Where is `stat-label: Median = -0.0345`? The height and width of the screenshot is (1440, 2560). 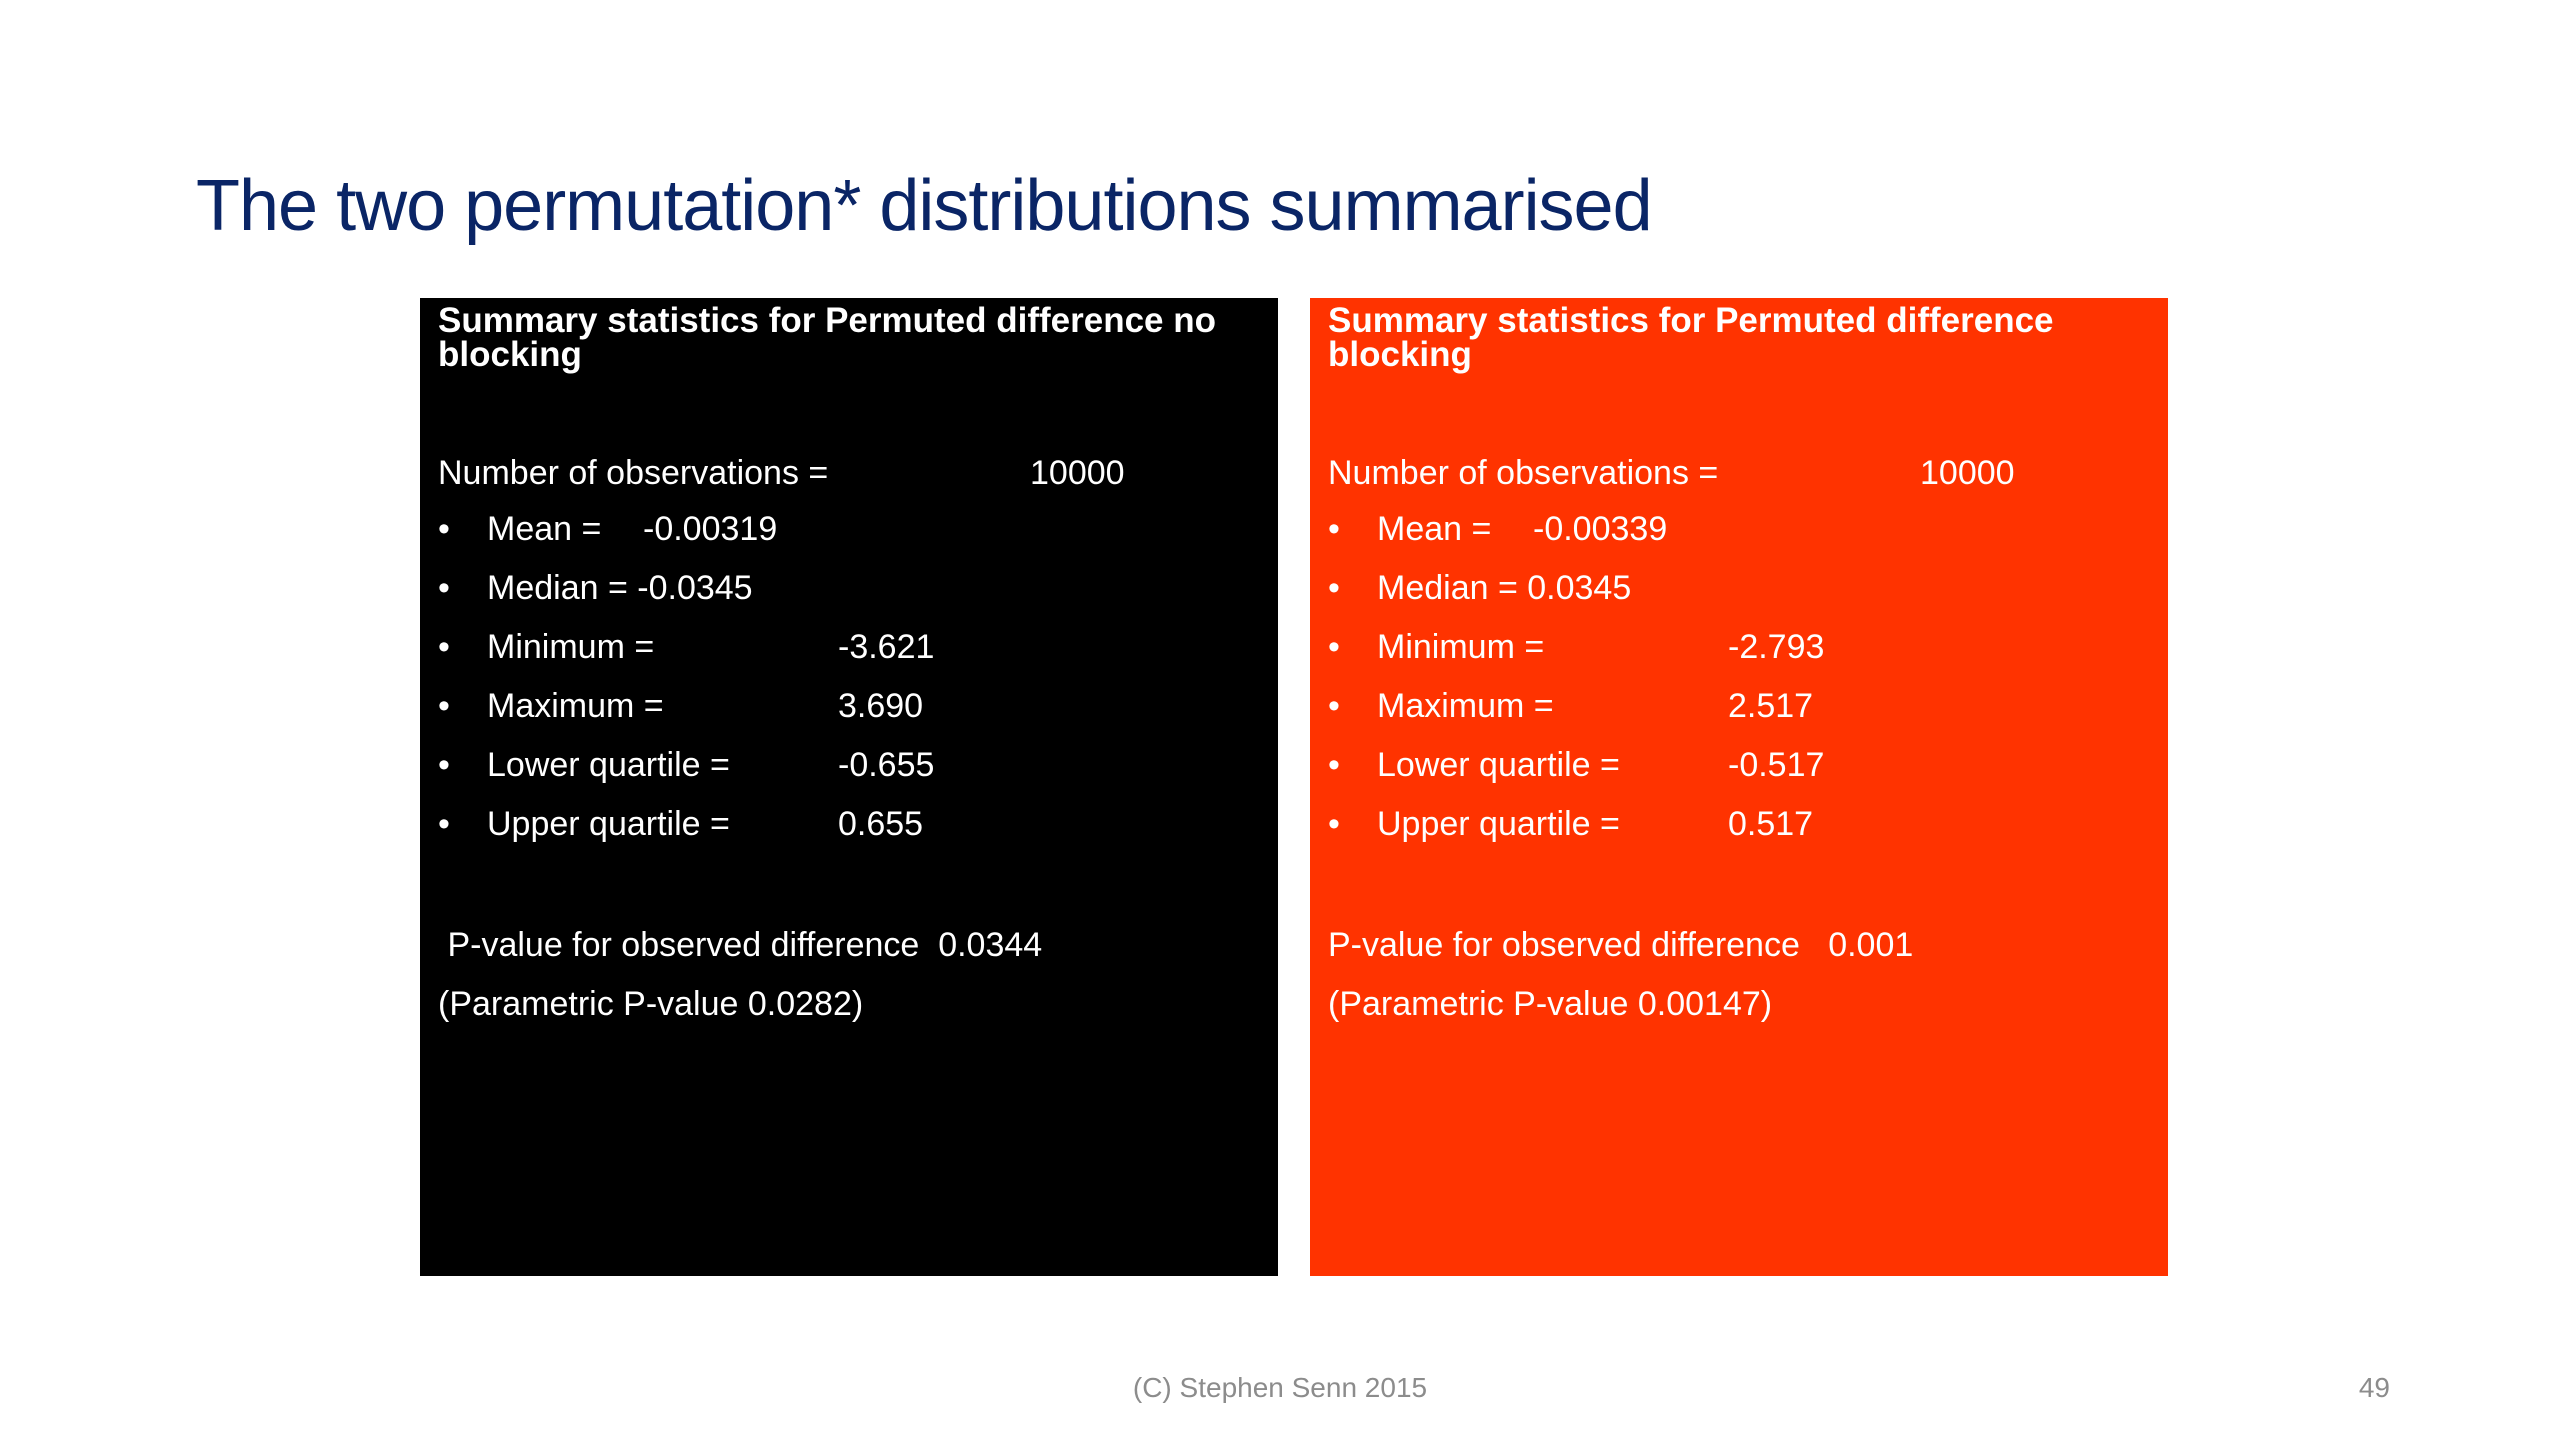 stat-label: Median = -0.0345 is located at coordinates (620, 588).